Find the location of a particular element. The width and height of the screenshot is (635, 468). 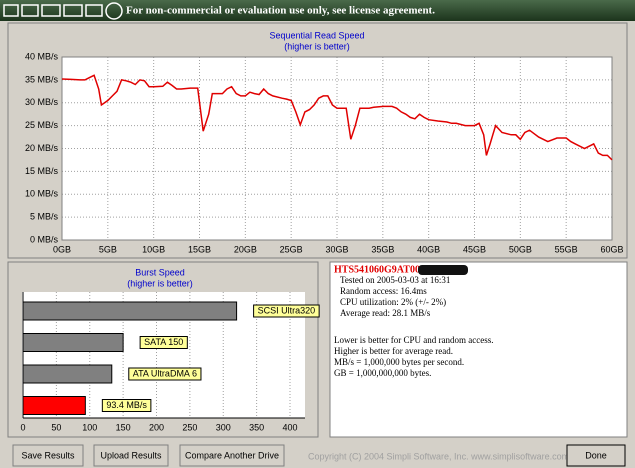

info-note: Higher is better for average read. is located at coordinates (393, 351).